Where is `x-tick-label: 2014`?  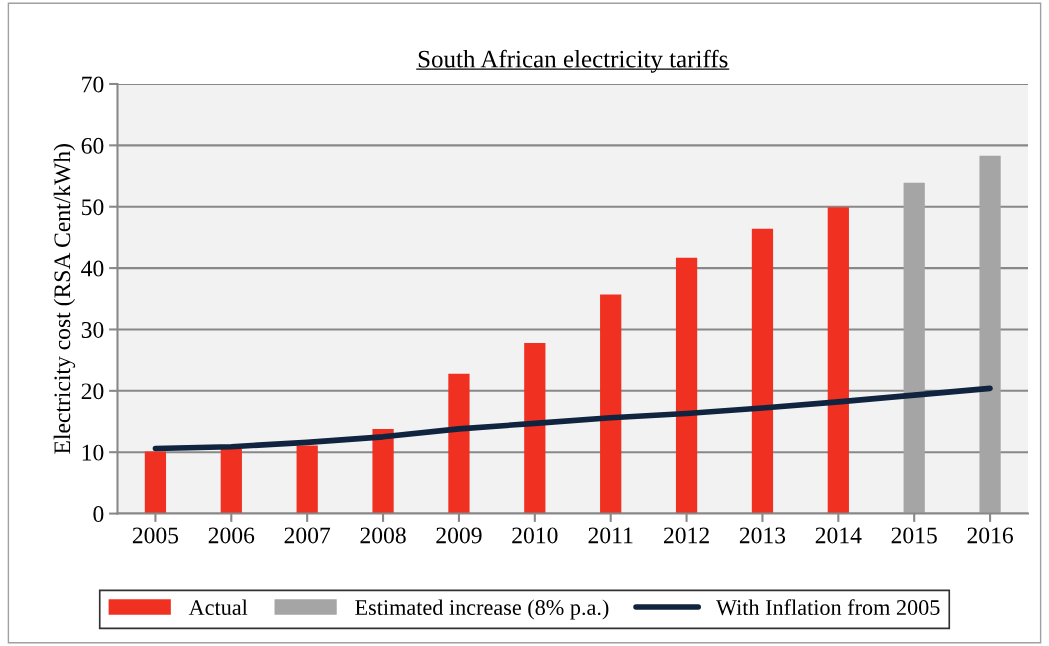 x-tick-label: 2014 is located at coordinates (838, 535).